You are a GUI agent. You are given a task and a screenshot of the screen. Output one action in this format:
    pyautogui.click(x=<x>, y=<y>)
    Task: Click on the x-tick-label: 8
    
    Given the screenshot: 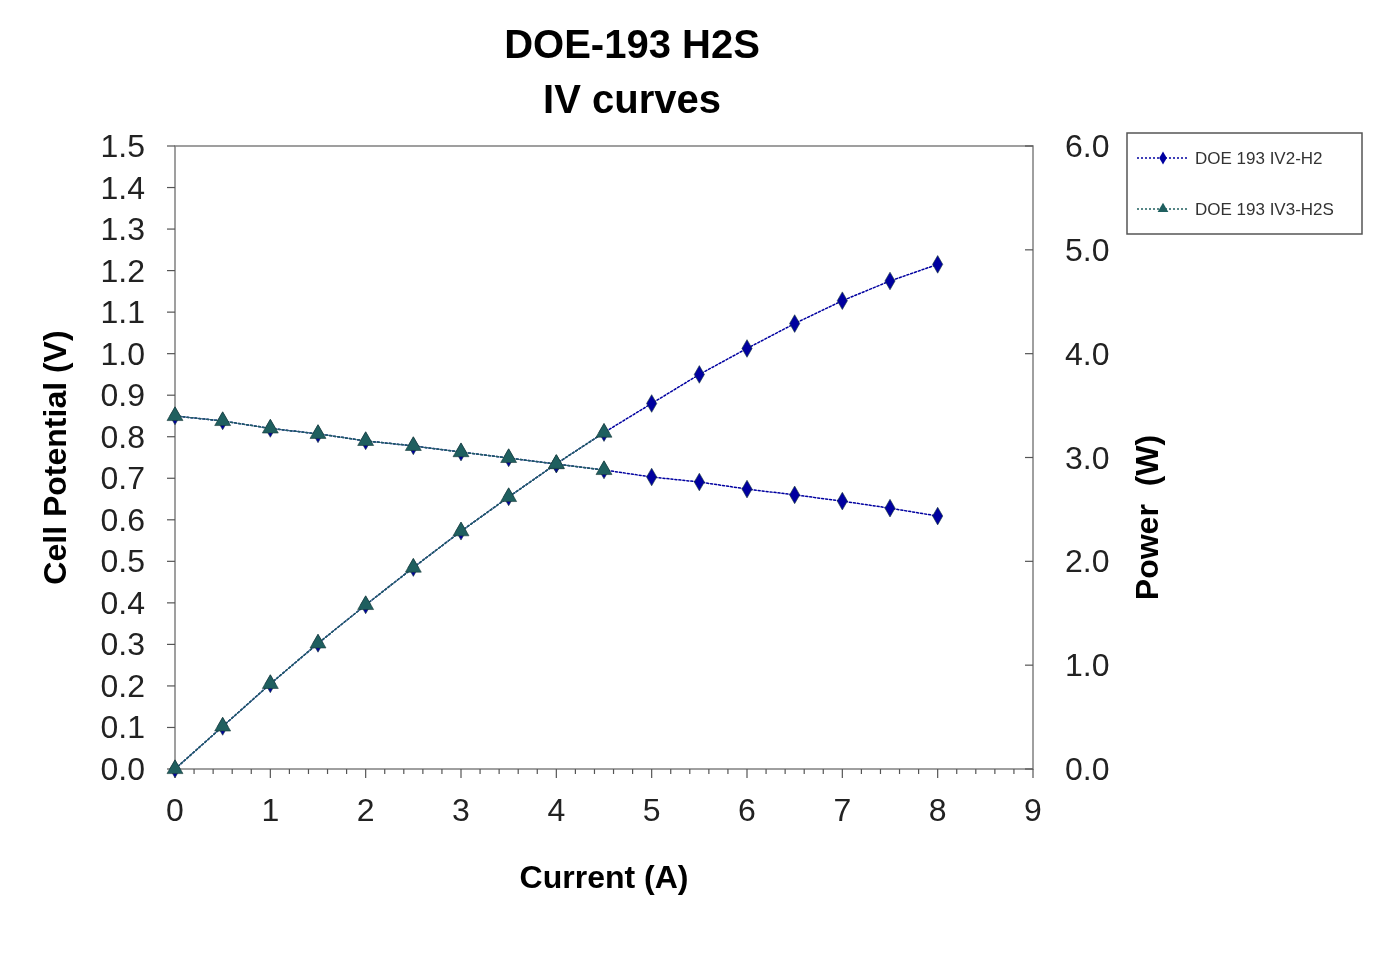 What is the action you would take?
    pyautogui.click(x=937, y=810)
    